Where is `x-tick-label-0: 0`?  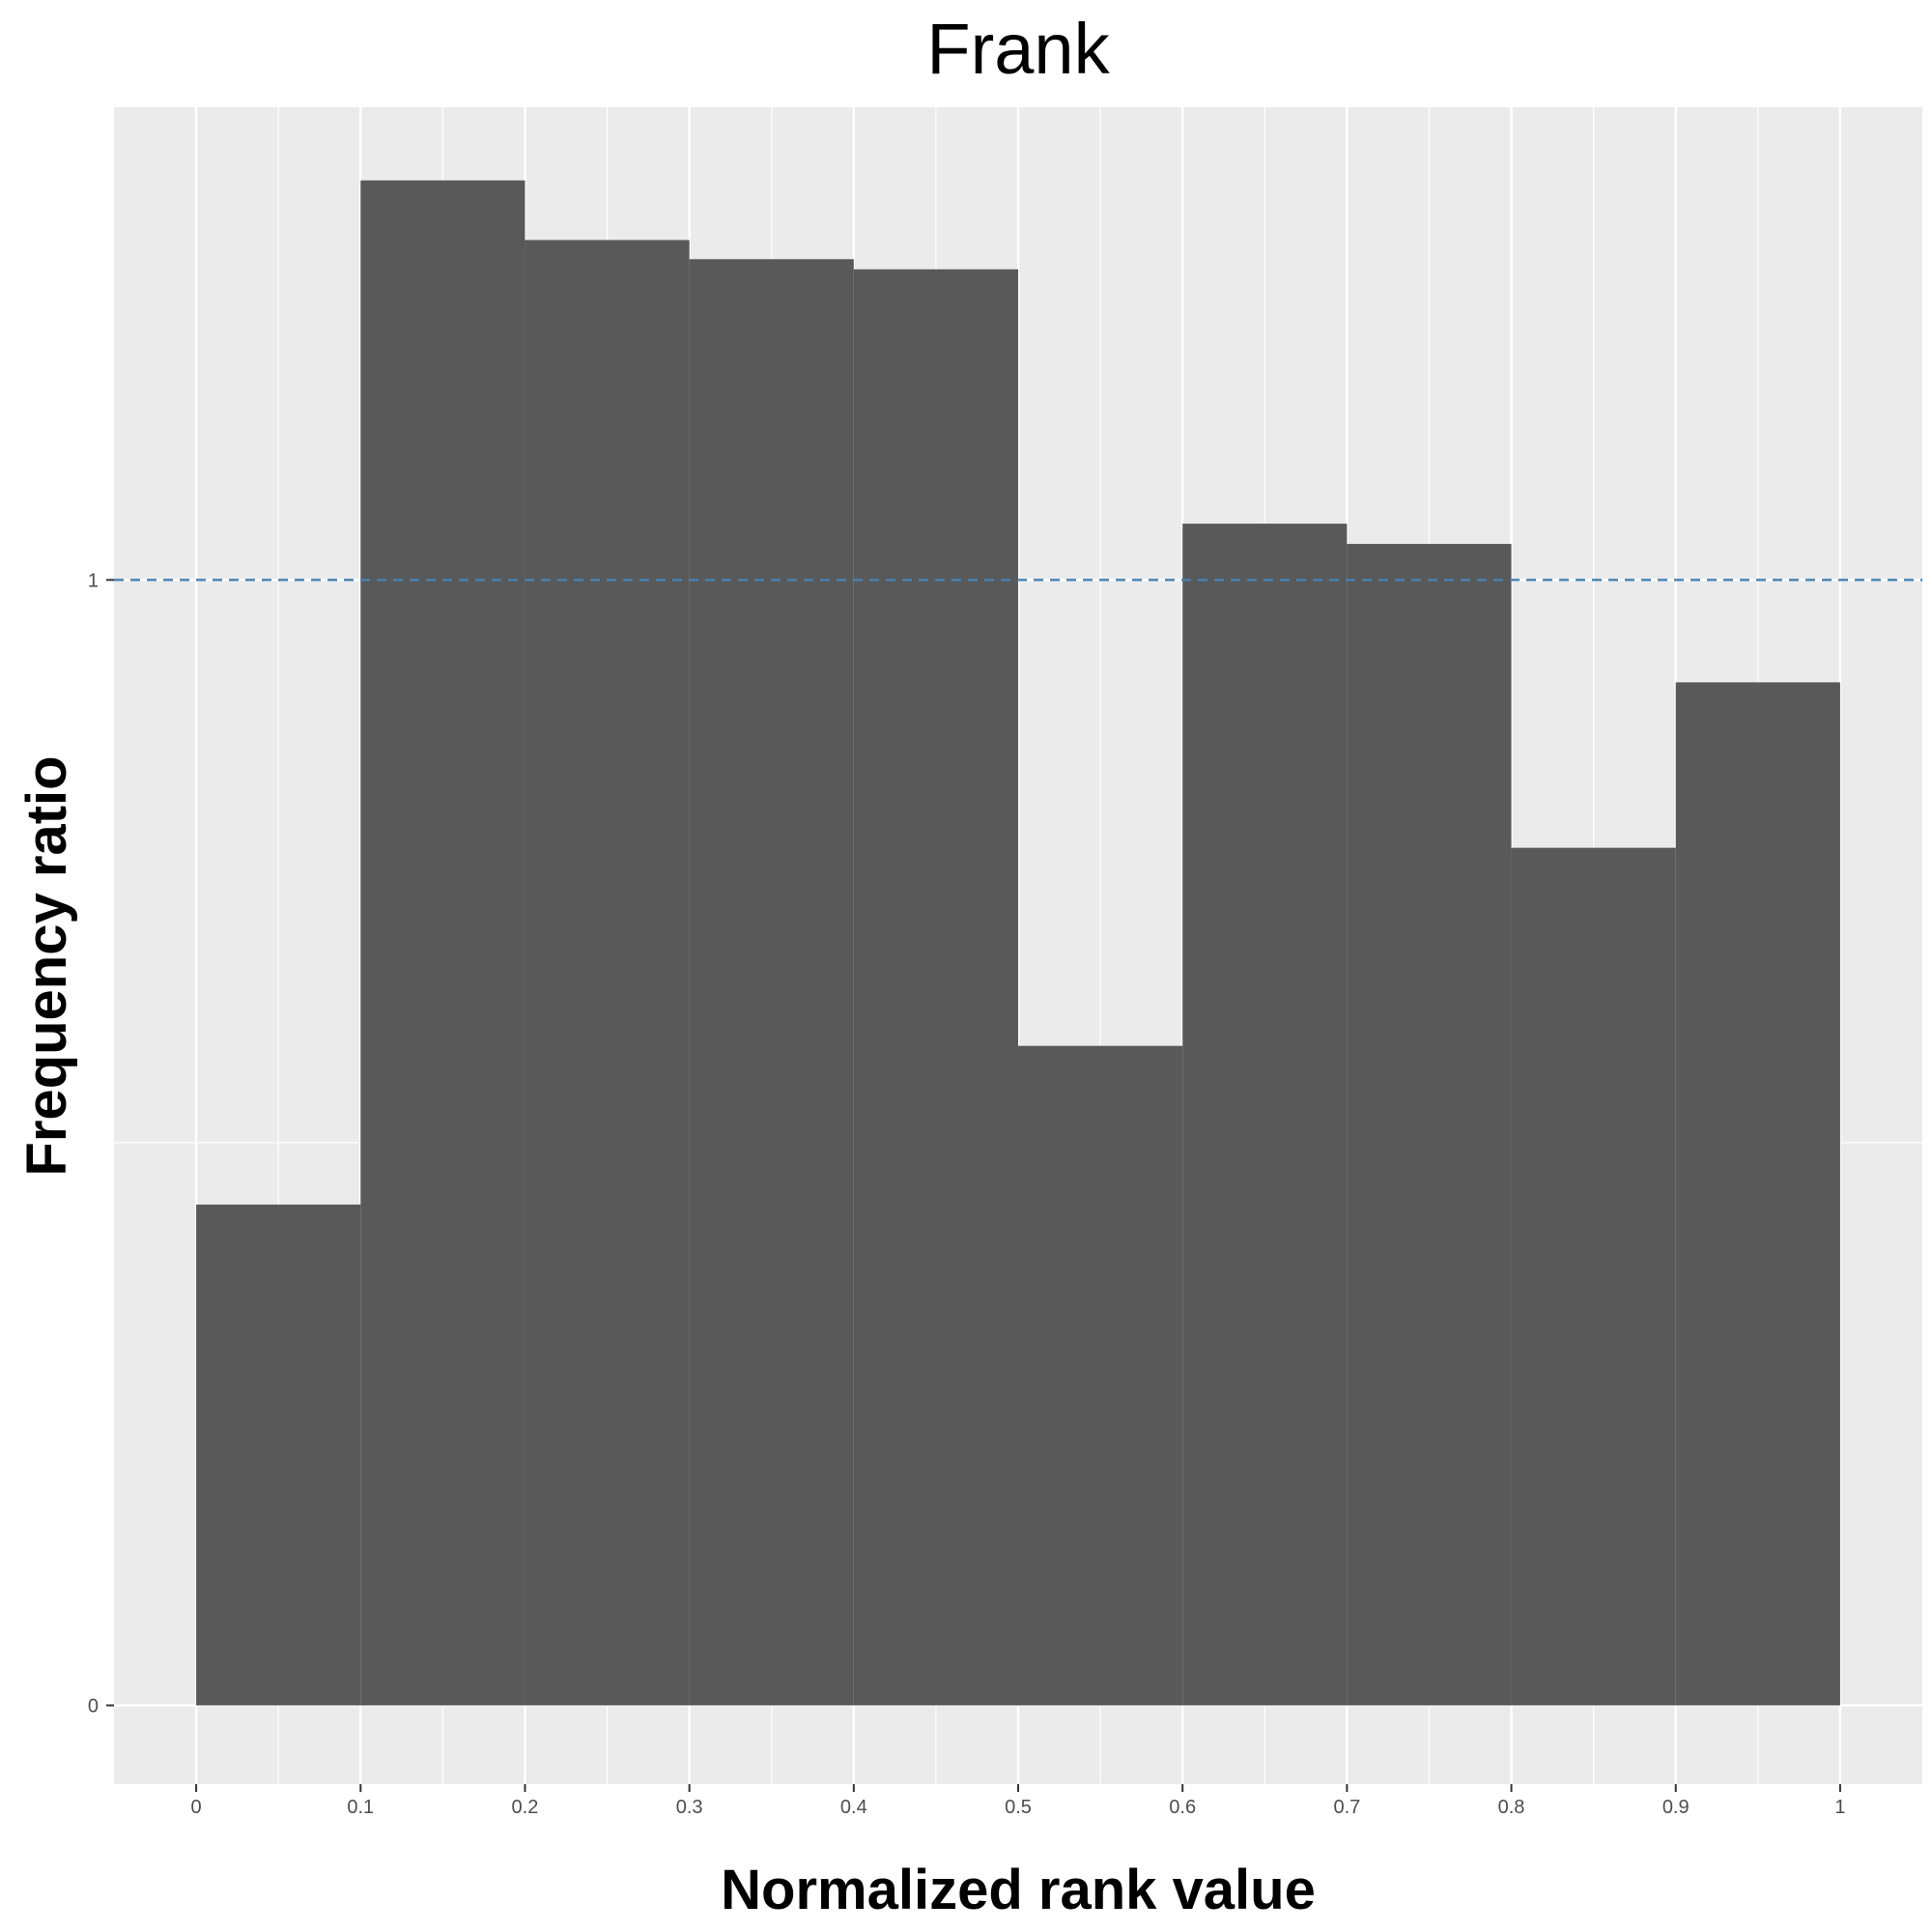 x-tick-label-0: 0 is located at coordinates (196, 1807).